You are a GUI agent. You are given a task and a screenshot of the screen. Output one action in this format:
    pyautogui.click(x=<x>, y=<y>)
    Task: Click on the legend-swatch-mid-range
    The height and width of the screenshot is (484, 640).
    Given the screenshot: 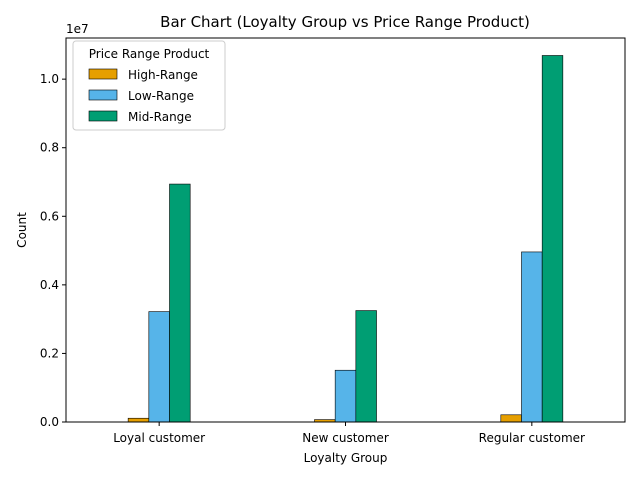 What is the action you would take?
    pyautogui.click(x=103, y=116)
    